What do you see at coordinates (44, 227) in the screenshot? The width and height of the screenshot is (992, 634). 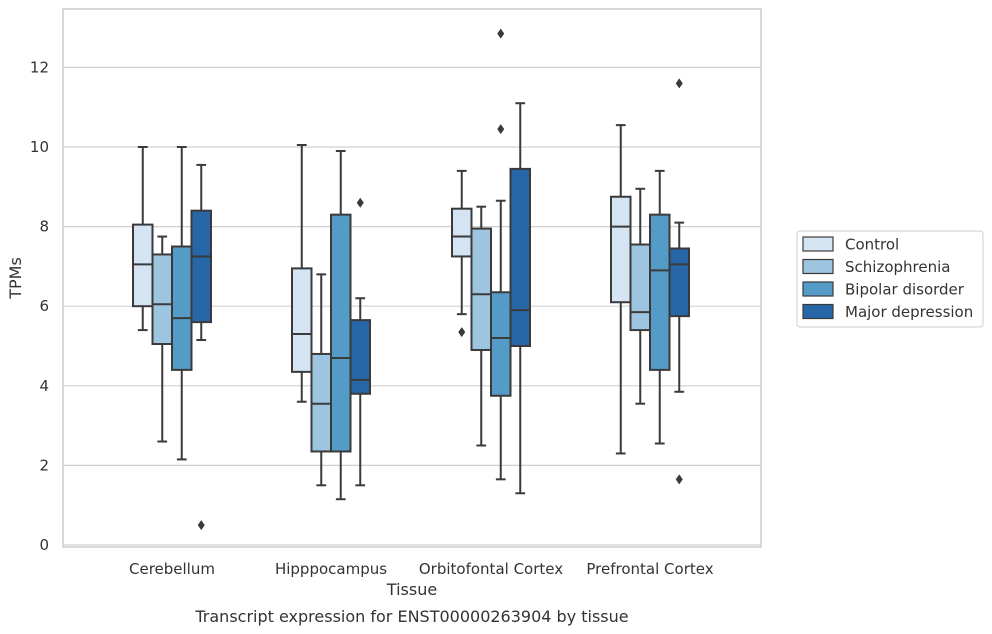 I see `y-tick-label-8: 8` at bounding box center [44, 227].